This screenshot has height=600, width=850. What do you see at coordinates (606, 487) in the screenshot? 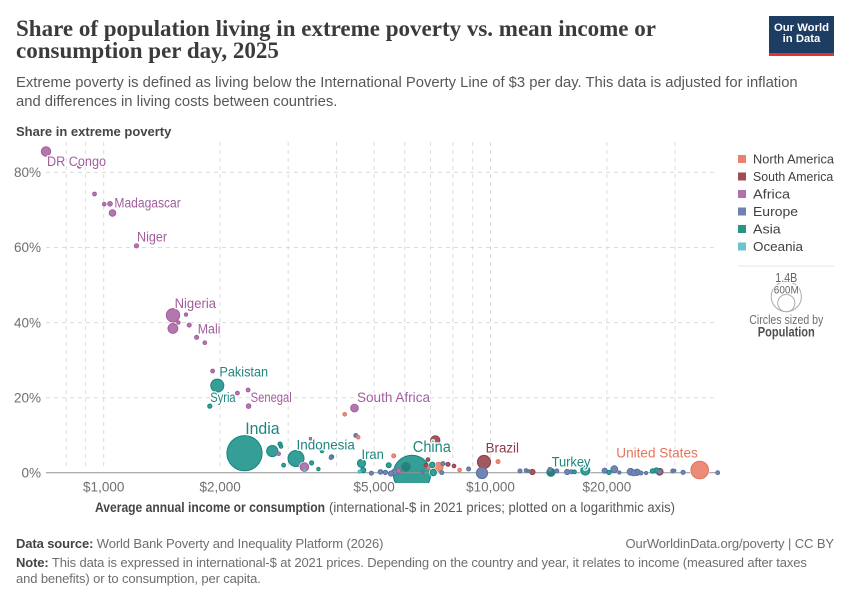
I see `svg-text: $20,000` at bounding box center [606, 487].